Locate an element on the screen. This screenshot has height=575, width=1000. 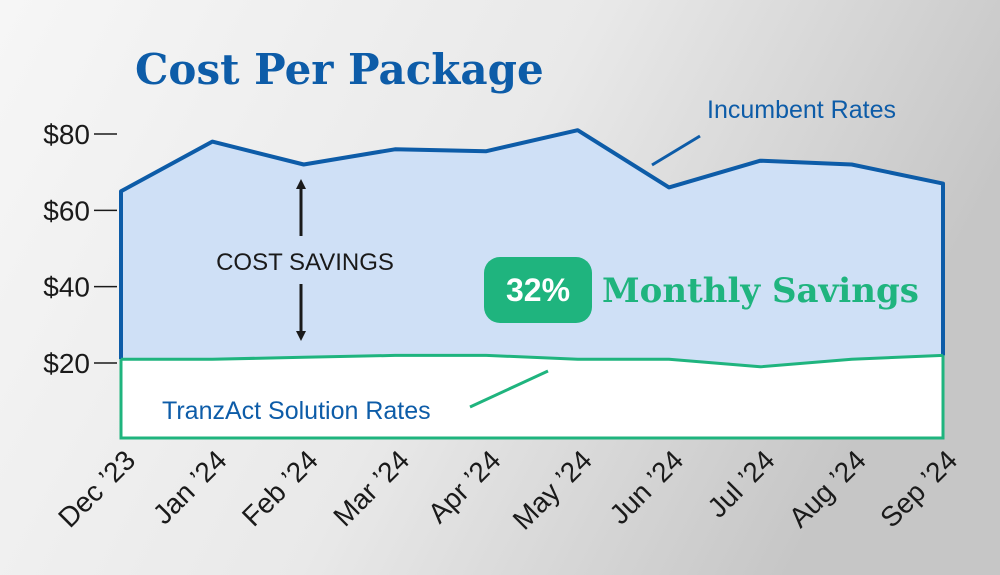
y-tick-label: $40 is located at coordinates (66, 287).